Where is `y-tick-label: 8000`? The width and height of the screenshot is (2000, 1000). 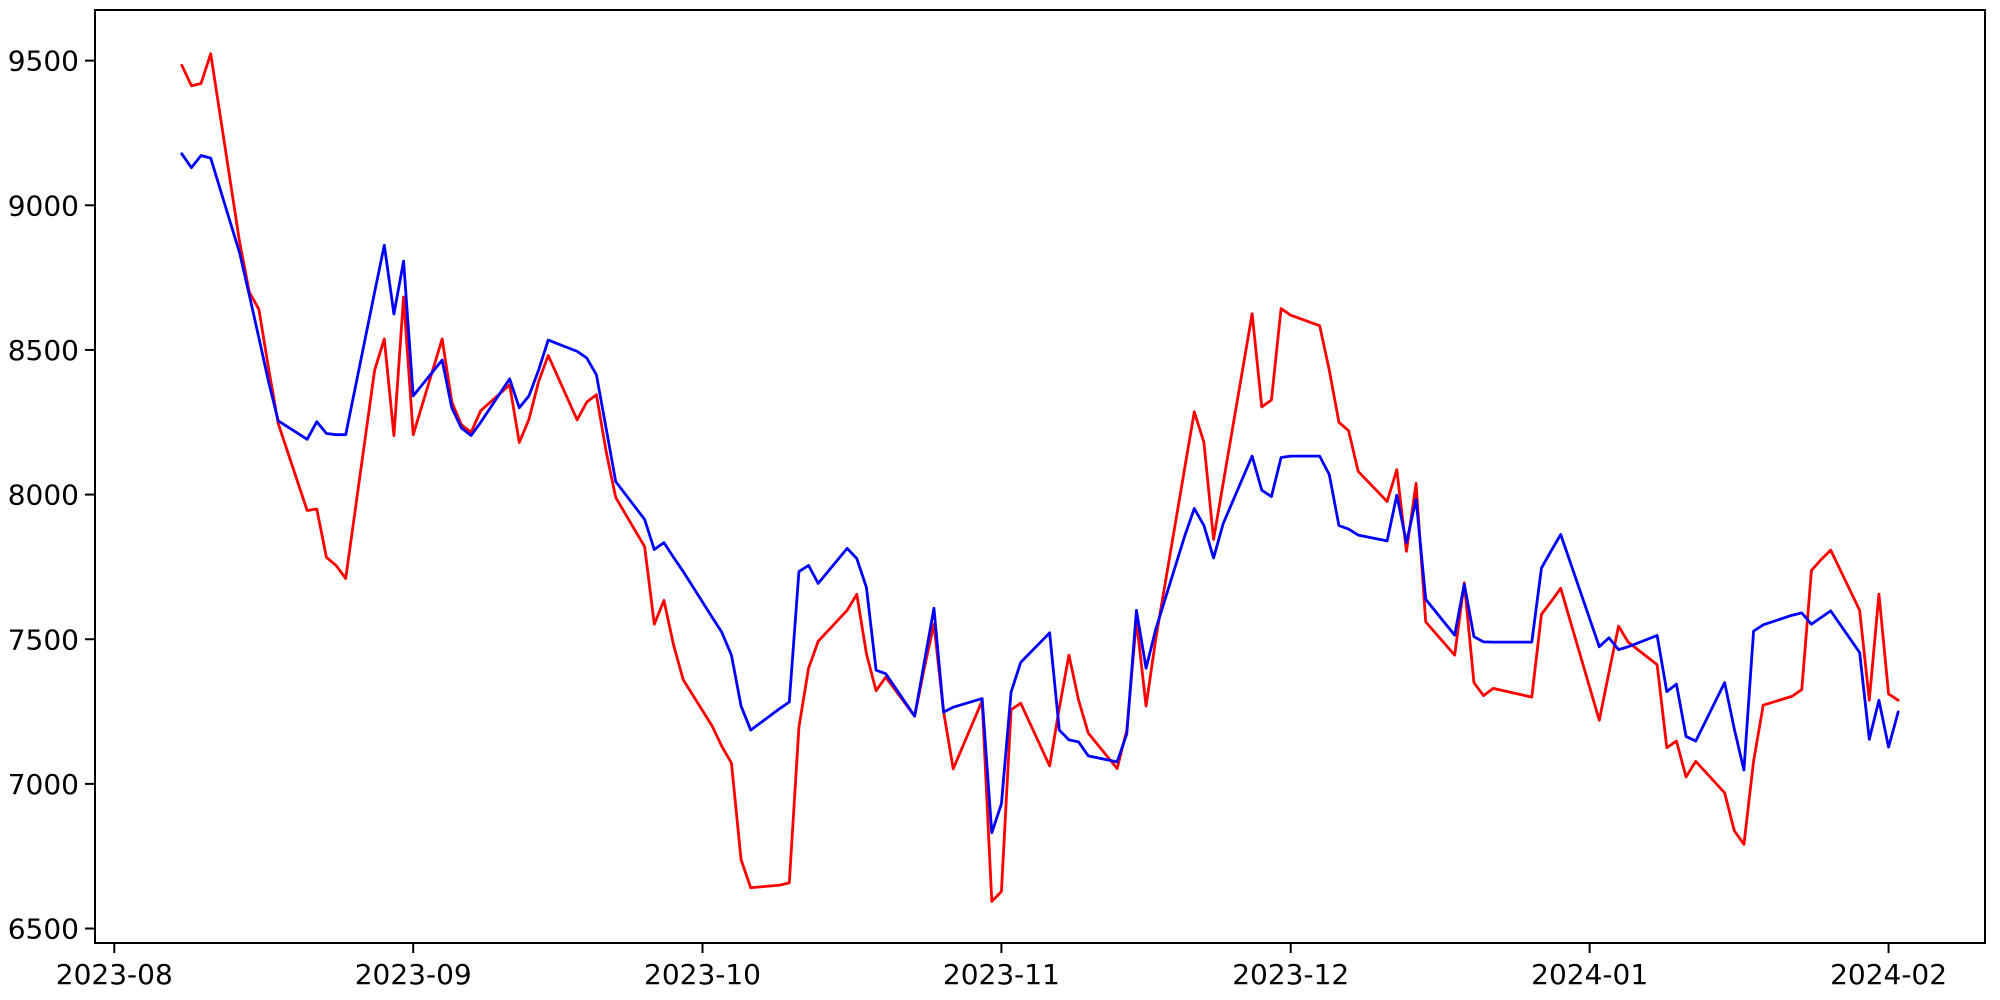
y-tick-label: 8000 is located at coordinates (43, 495).